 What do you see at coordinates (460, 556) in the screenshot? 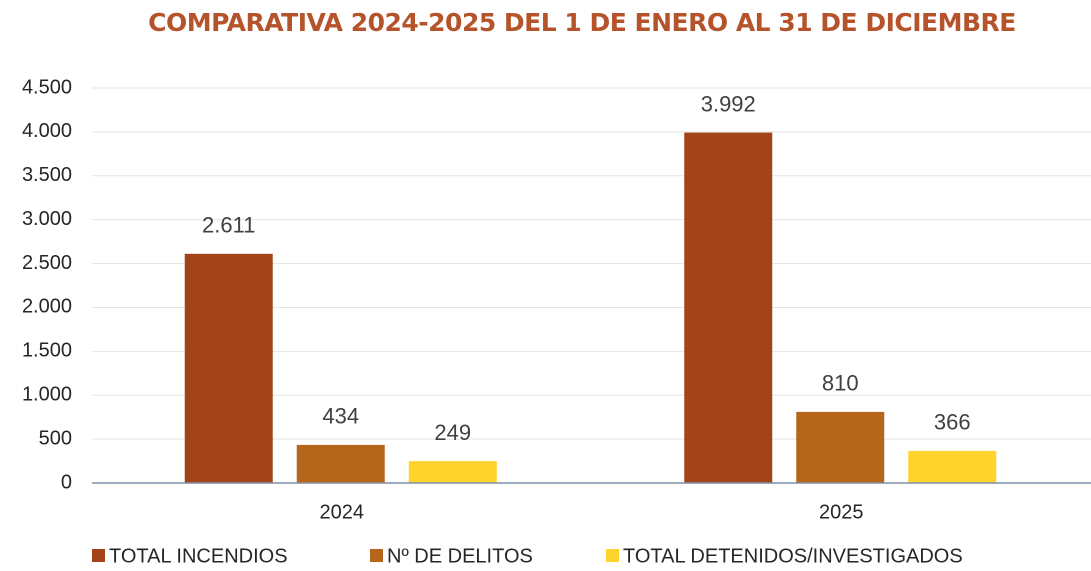
I see `legend-label: Nº DE DELITOS` at bounding box center [460, 556].